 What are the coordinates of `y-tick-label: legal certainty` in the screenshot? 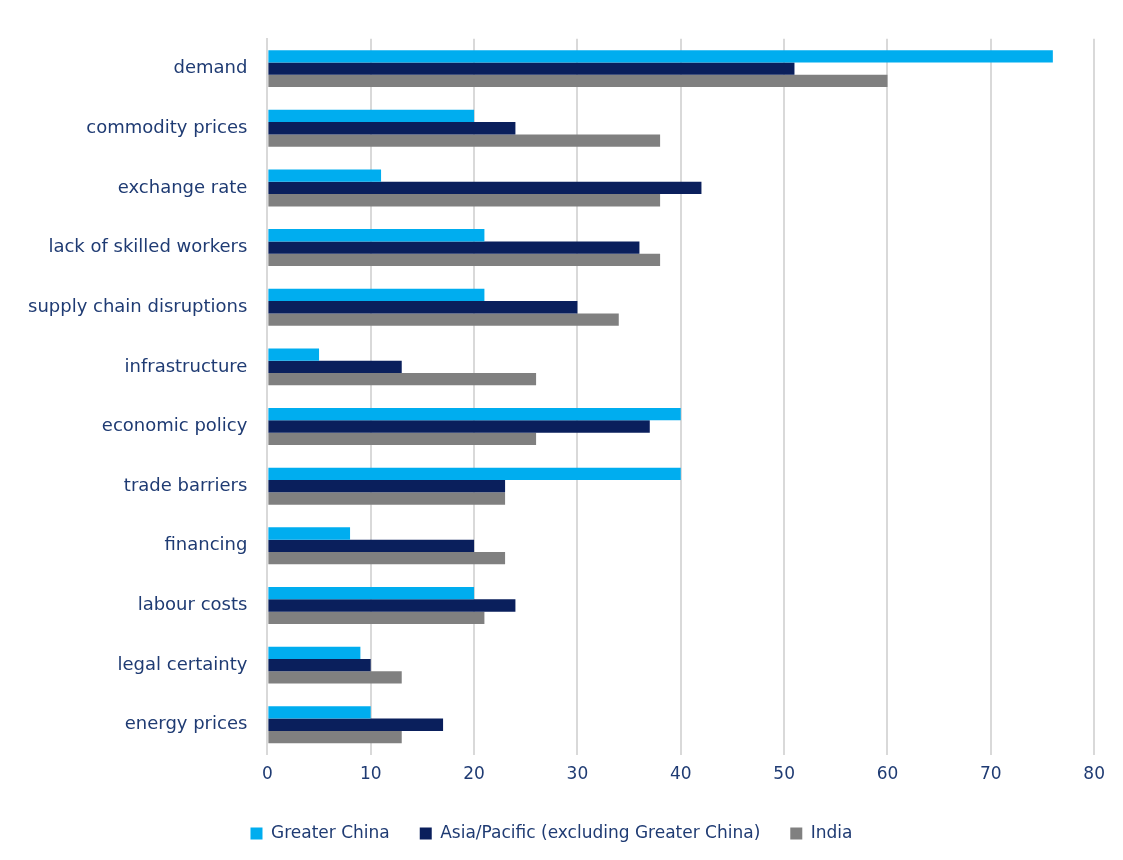 It's located at (182, 663).